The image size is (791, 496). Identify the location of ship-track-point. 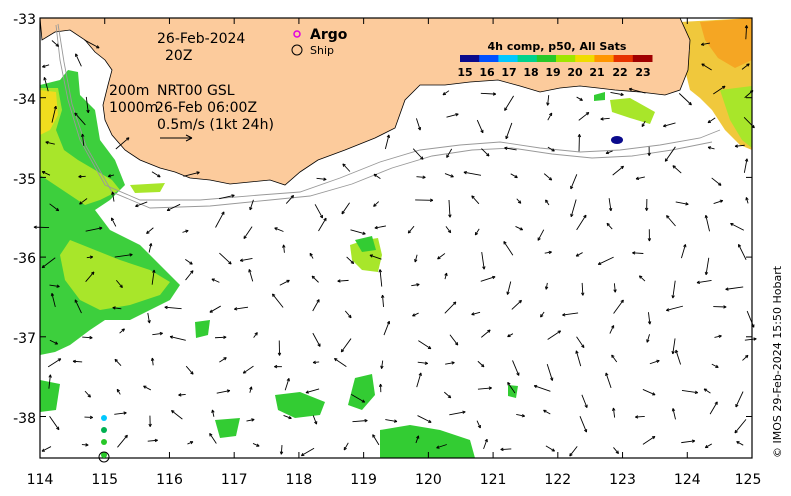
(104, 418).